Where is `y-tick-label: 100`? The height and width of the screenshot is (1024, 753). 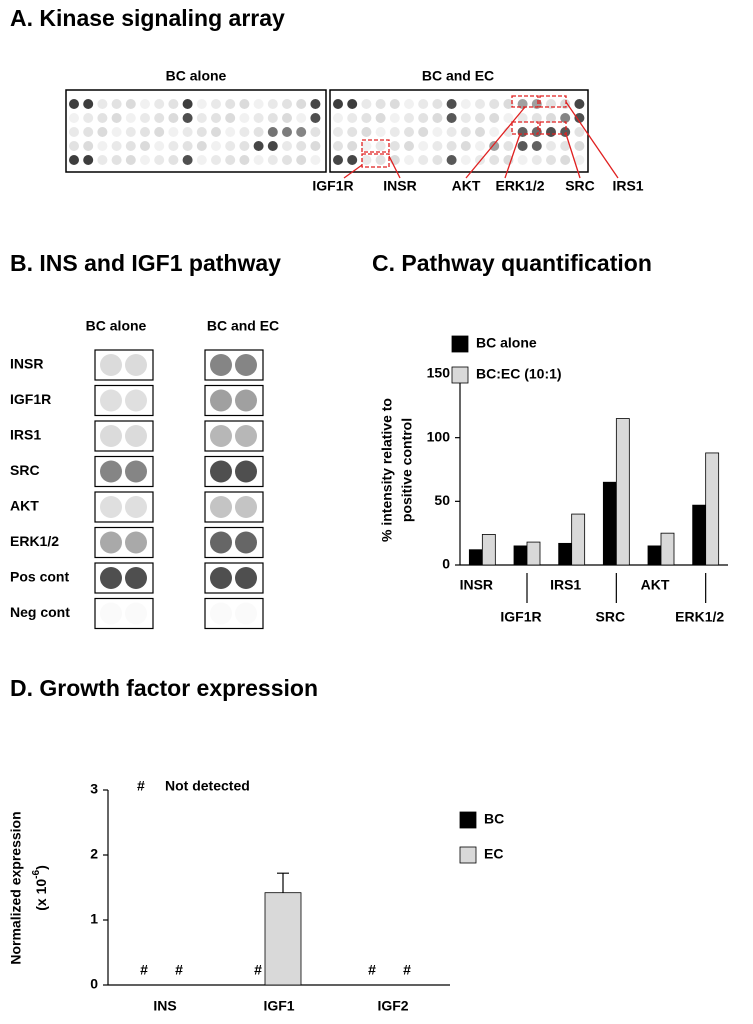
y-tick-label: 100 is located at coordinates (439, 436).